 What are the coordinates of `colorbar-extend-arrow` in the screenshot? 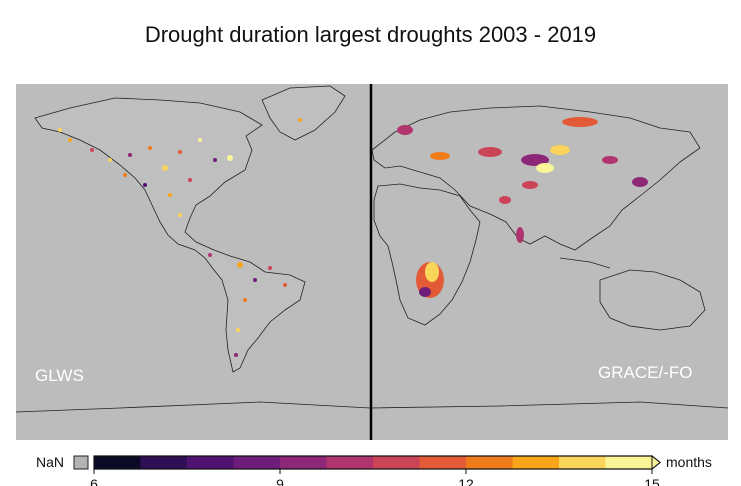 It's located at (656, 462).